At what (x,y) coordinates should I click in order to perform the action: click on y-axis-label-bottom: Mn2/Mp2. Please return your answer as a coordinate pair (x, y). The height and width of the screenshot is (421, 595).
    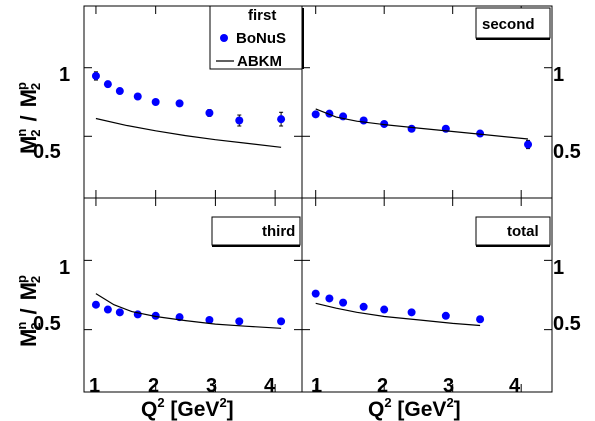
    Looking at the image, I should click on (28, 311).